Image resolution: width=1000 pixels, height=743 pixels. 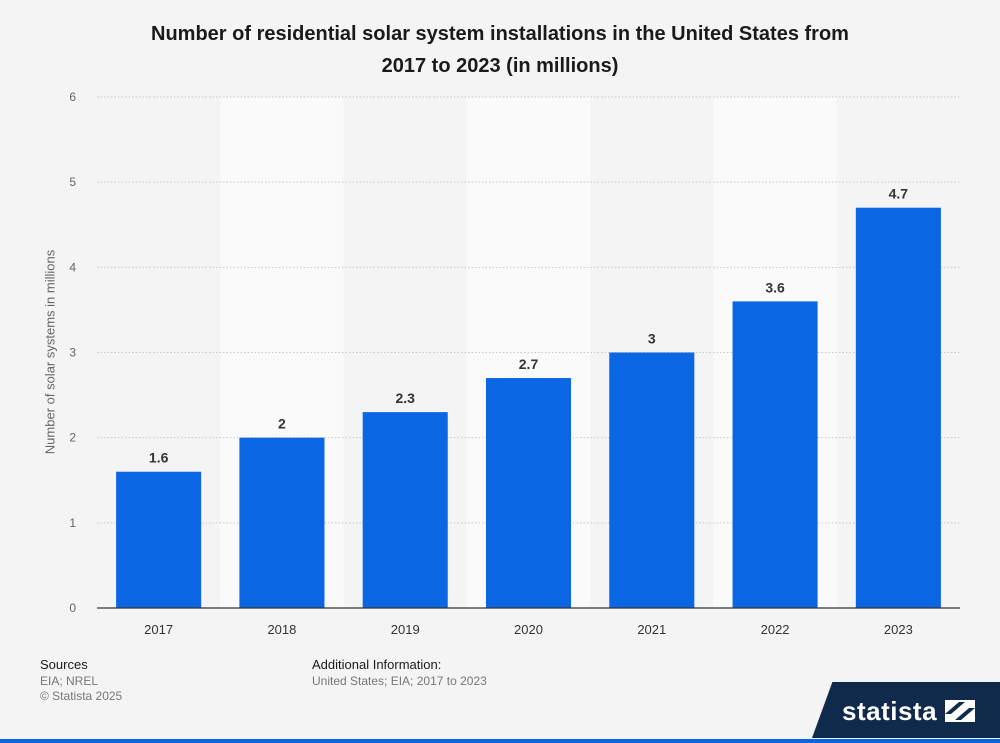 I want to click on x-tick-label: 2020, so click(x=528, y=629).